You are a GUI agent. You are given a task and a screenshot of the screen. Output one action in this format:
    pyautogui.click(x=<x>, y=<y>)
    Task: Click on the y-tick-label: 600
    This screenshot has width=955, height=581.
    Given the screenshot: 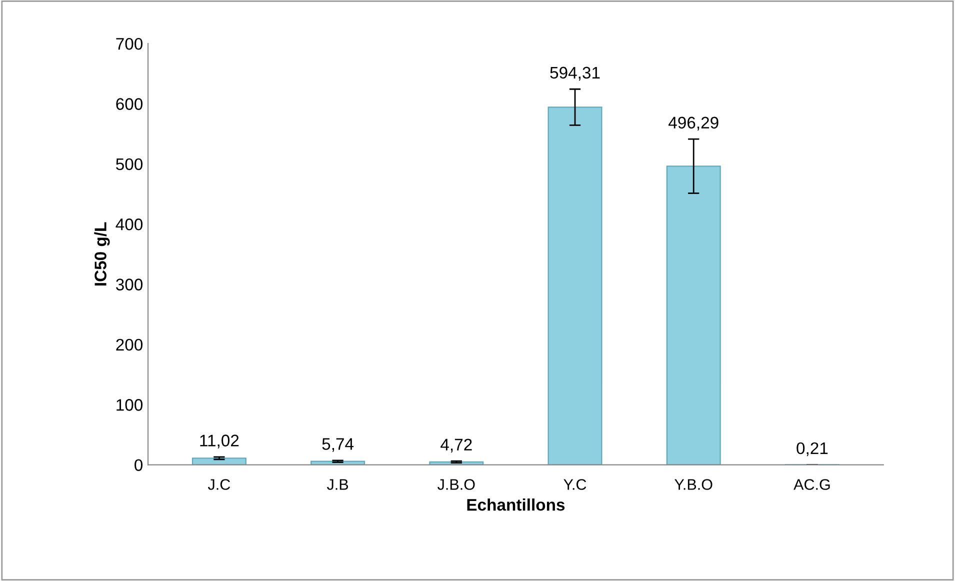 What is the action you would take?
    pyautogui.click(x=129, y=104)
    